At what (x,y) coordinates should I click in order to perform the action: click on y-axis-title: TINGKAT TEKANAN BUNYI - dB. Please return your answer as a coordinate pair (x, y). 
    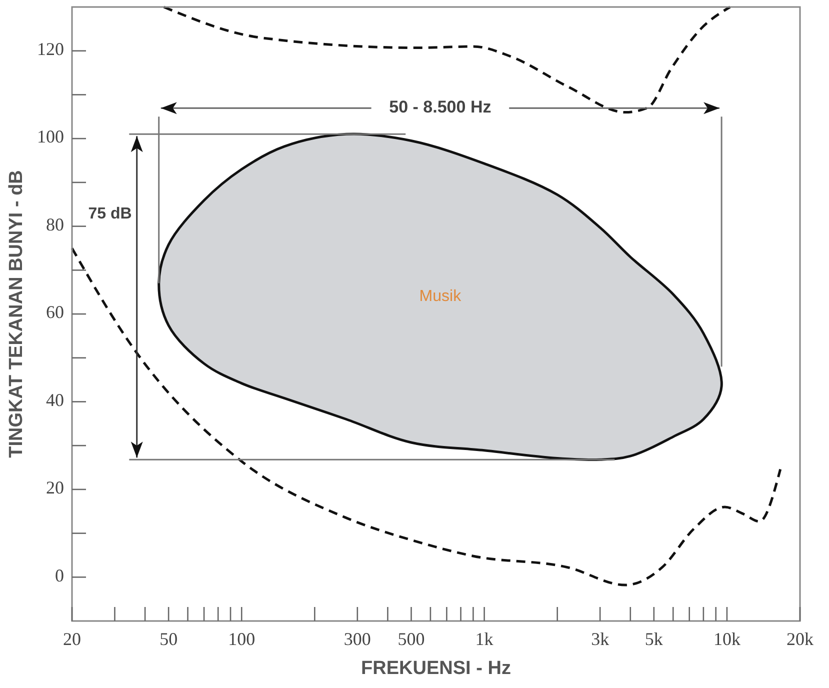
    Looking at the image, I should click on (16, 314).